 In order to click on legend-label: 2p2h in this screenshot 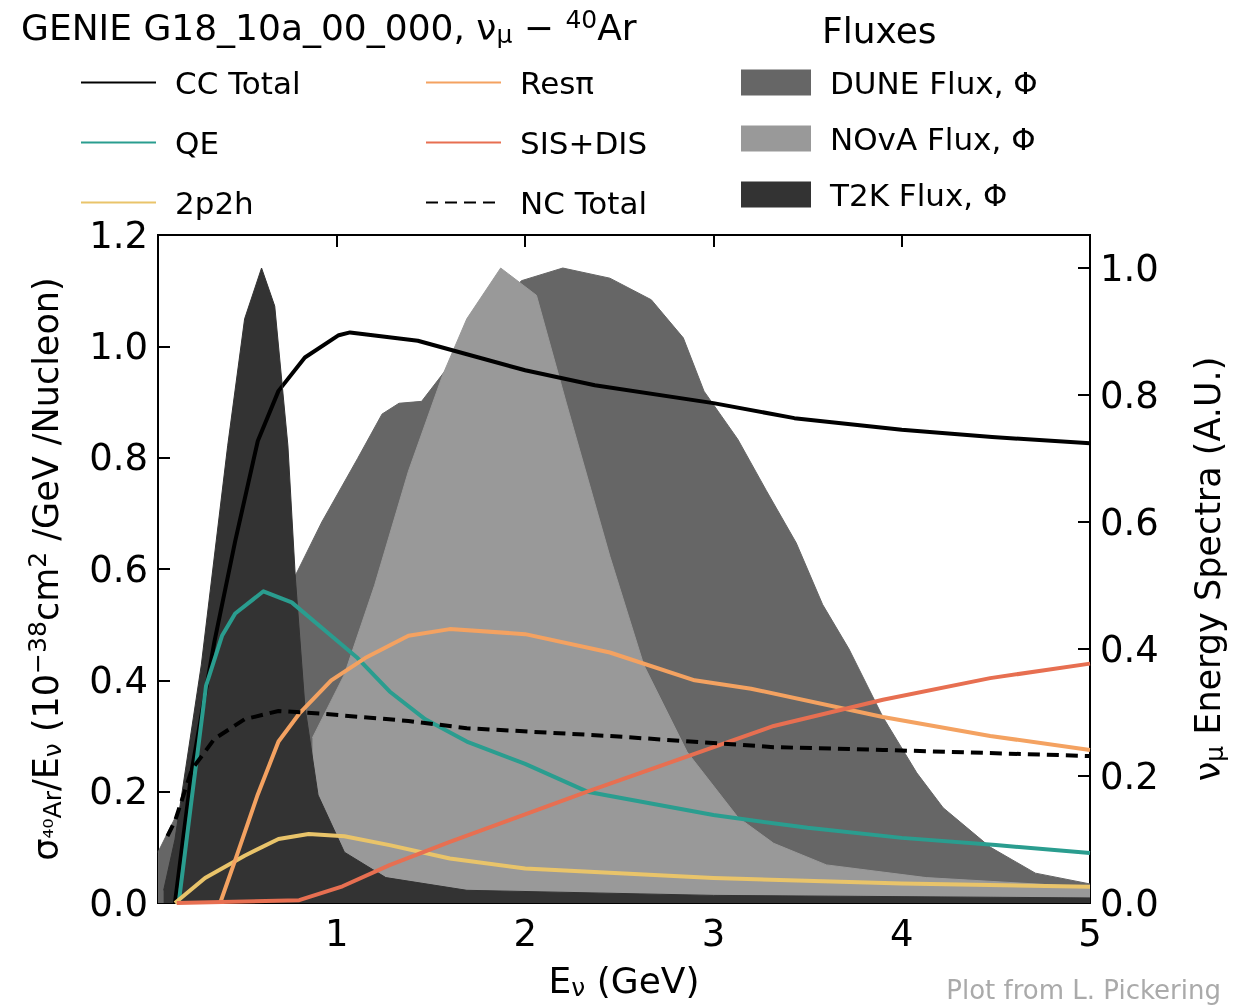, I will do `click(214, 202)`.